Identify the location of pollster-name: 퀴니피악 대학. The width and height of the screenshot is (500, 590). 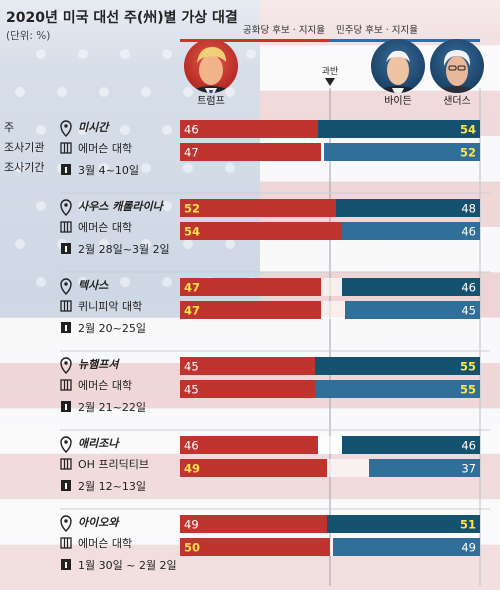
(110, 306).